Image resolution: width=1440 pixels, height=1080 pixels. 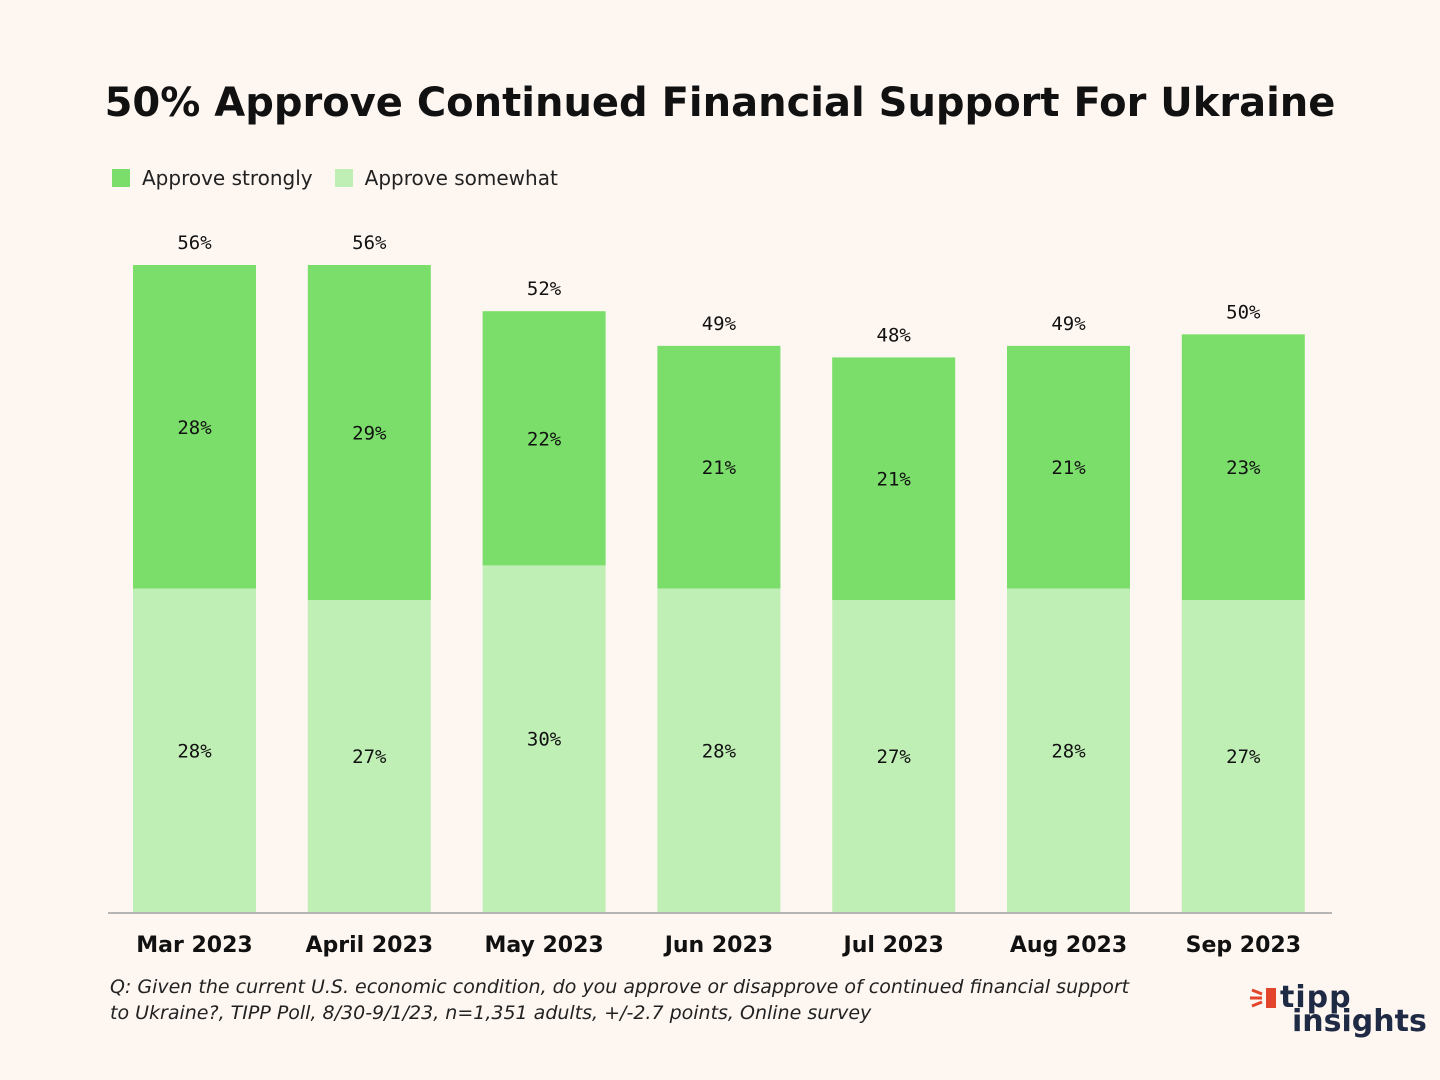 I want to click on tipp-insights-logo: tipp insights, so click(x=1336, y=1011).